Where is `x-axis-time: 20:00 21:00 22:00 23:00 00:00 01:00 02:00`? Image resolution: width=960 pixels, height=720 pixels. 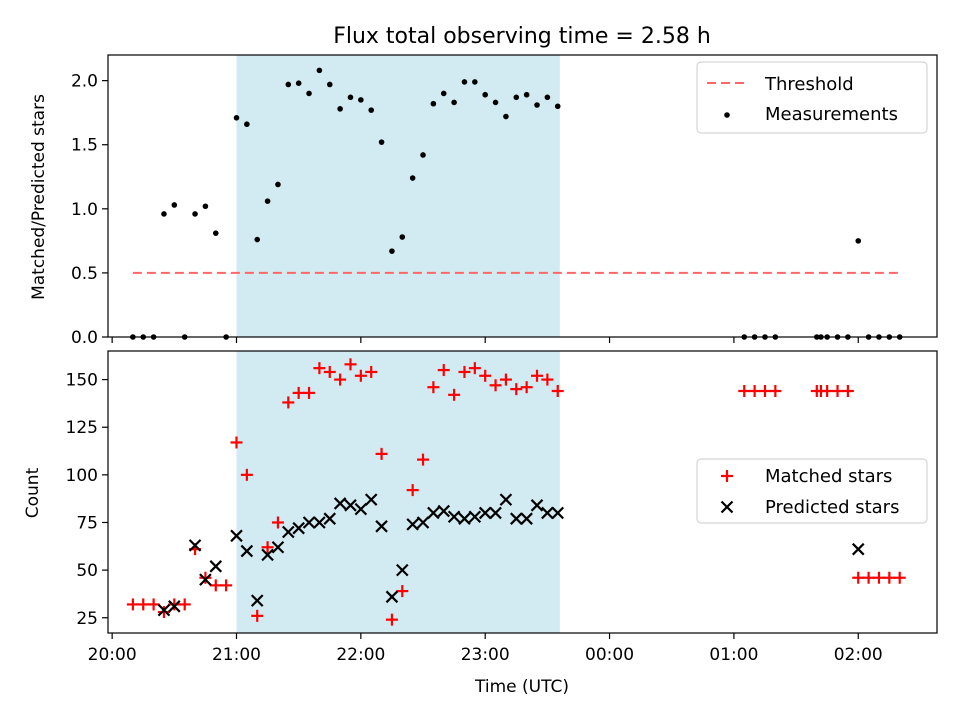
x-axis-time: 20:00 21:00 22:00 23:00 00:00 01:00 02:00 is located at coordinates (485, 649).